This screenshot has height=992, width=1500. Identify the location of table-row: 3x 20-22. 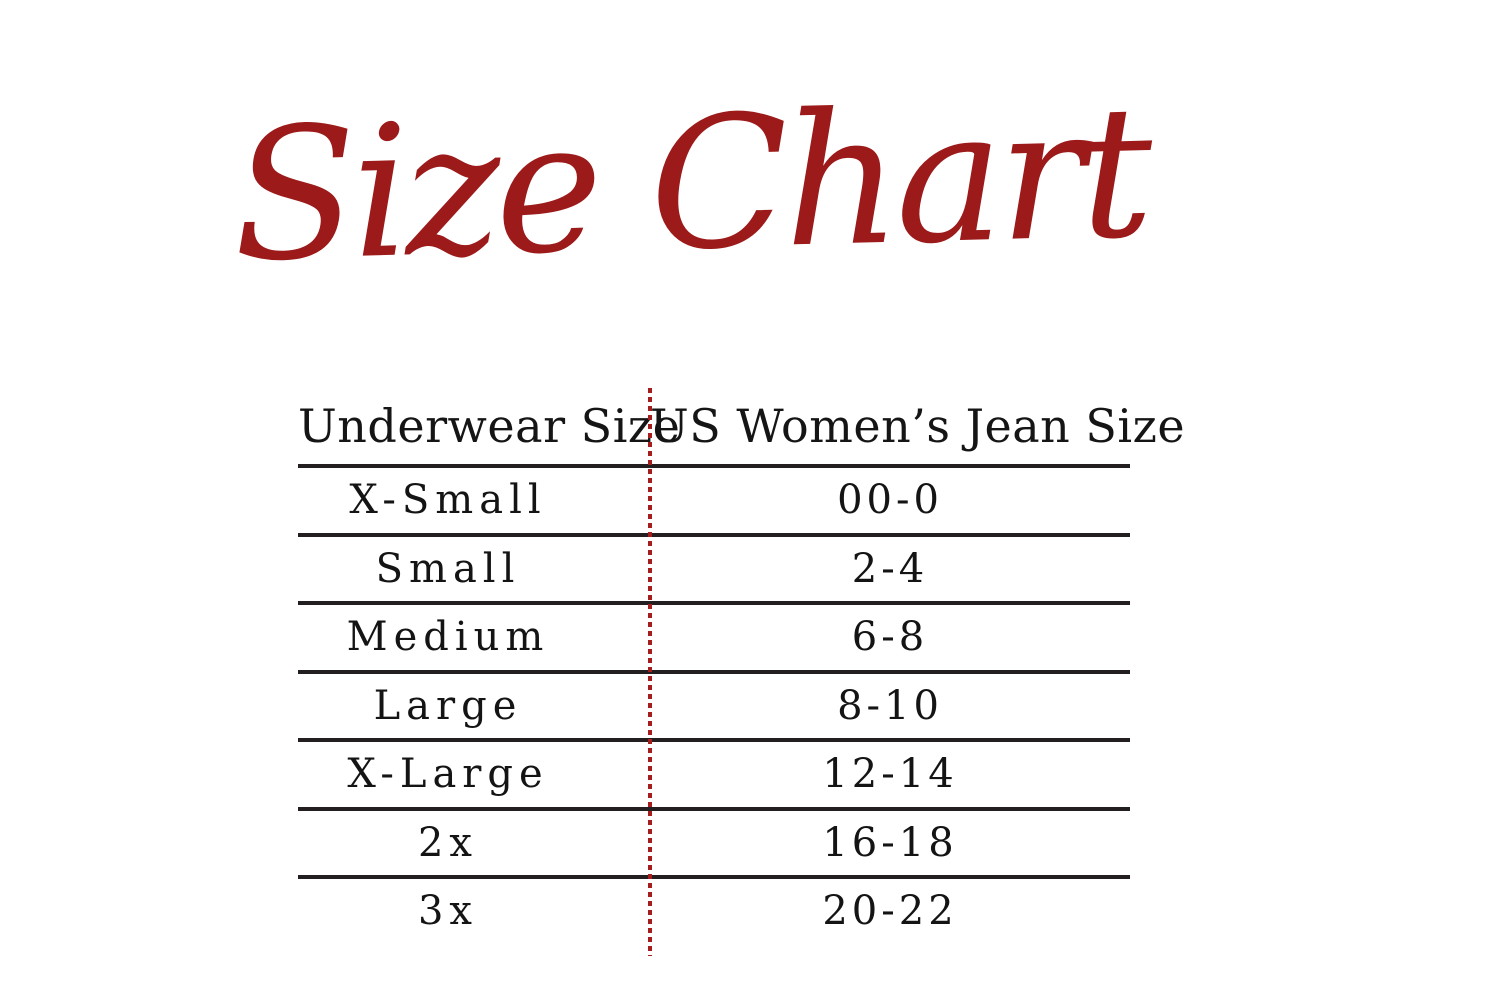
(714, 911).